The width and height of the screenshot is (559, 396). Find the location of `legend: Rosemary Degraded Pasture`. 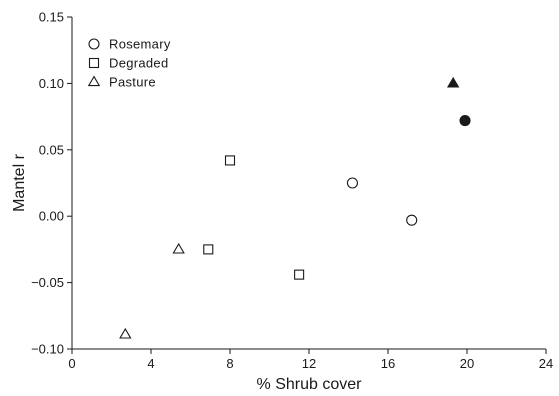

legend: Rosemary Degraded Pasture is located at coordinates (129, 63).